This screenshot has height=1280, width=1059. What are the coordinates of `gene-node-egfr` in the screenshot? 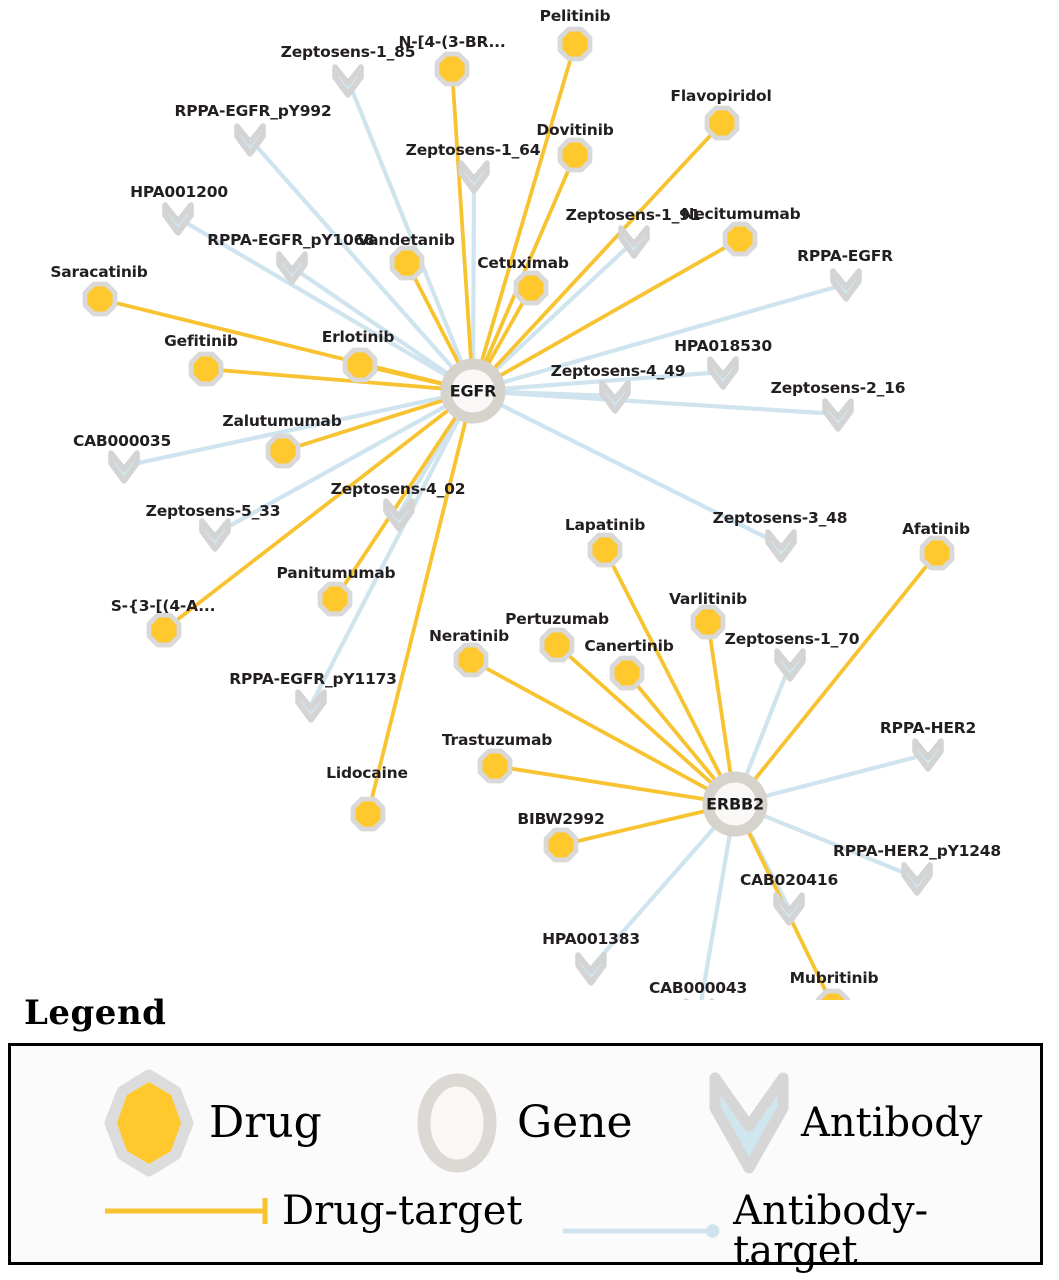 It's located at (473, 391).